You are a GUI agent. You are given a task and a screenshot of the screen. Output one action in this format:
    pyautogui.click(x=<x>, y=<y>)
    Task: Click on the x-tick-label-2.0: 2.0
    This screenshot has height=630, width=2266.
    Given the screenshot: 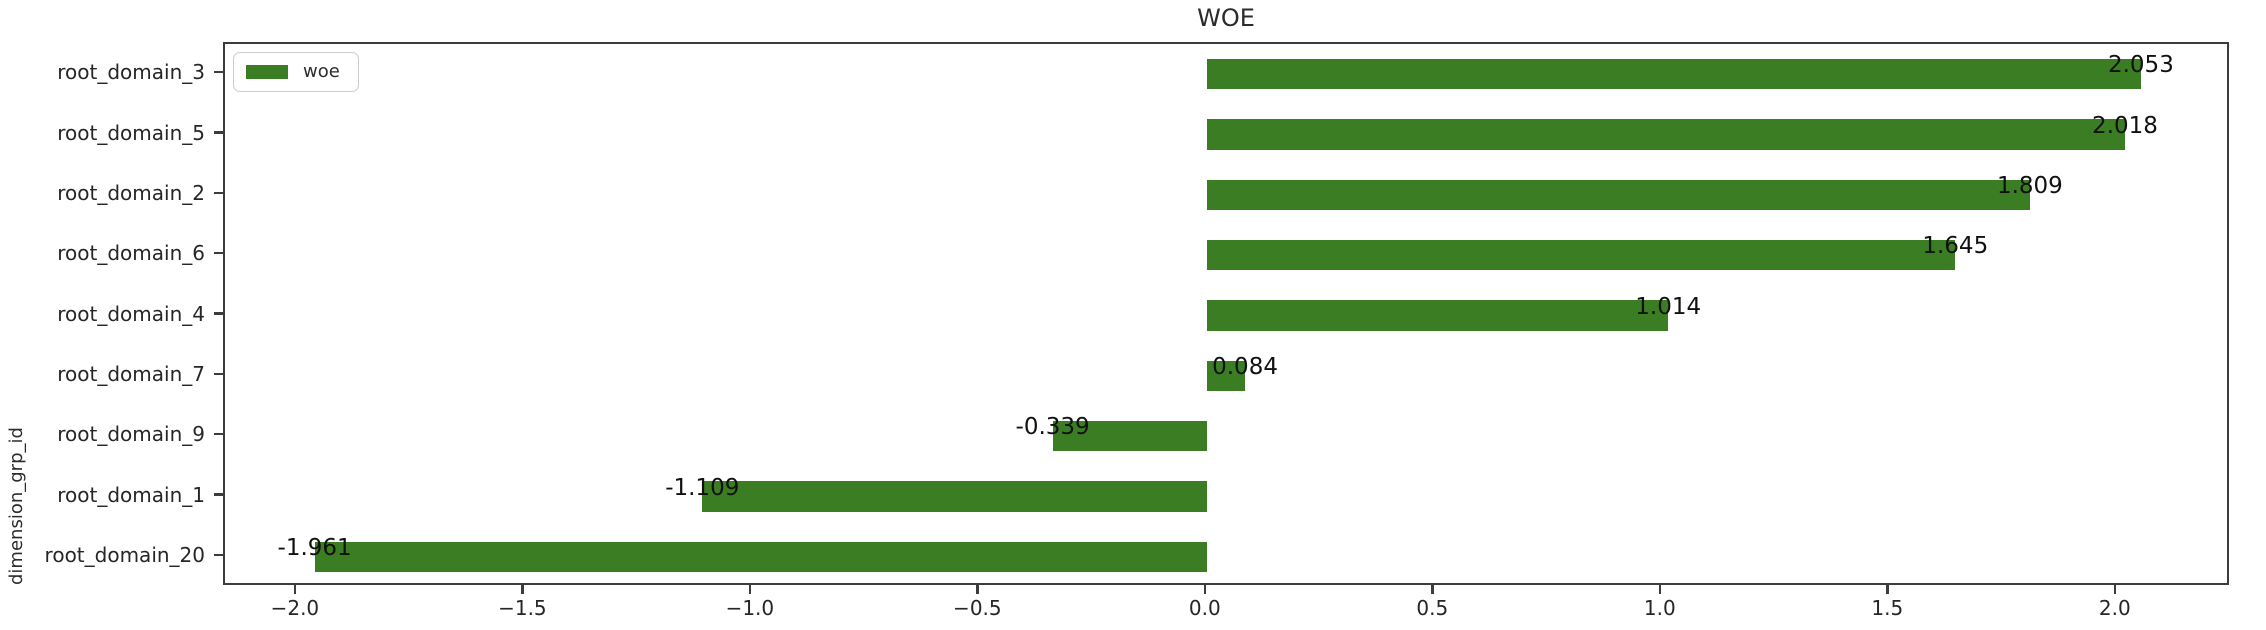 What is the action you would take?
    pyautogui.click(x=2114, y=608)
    